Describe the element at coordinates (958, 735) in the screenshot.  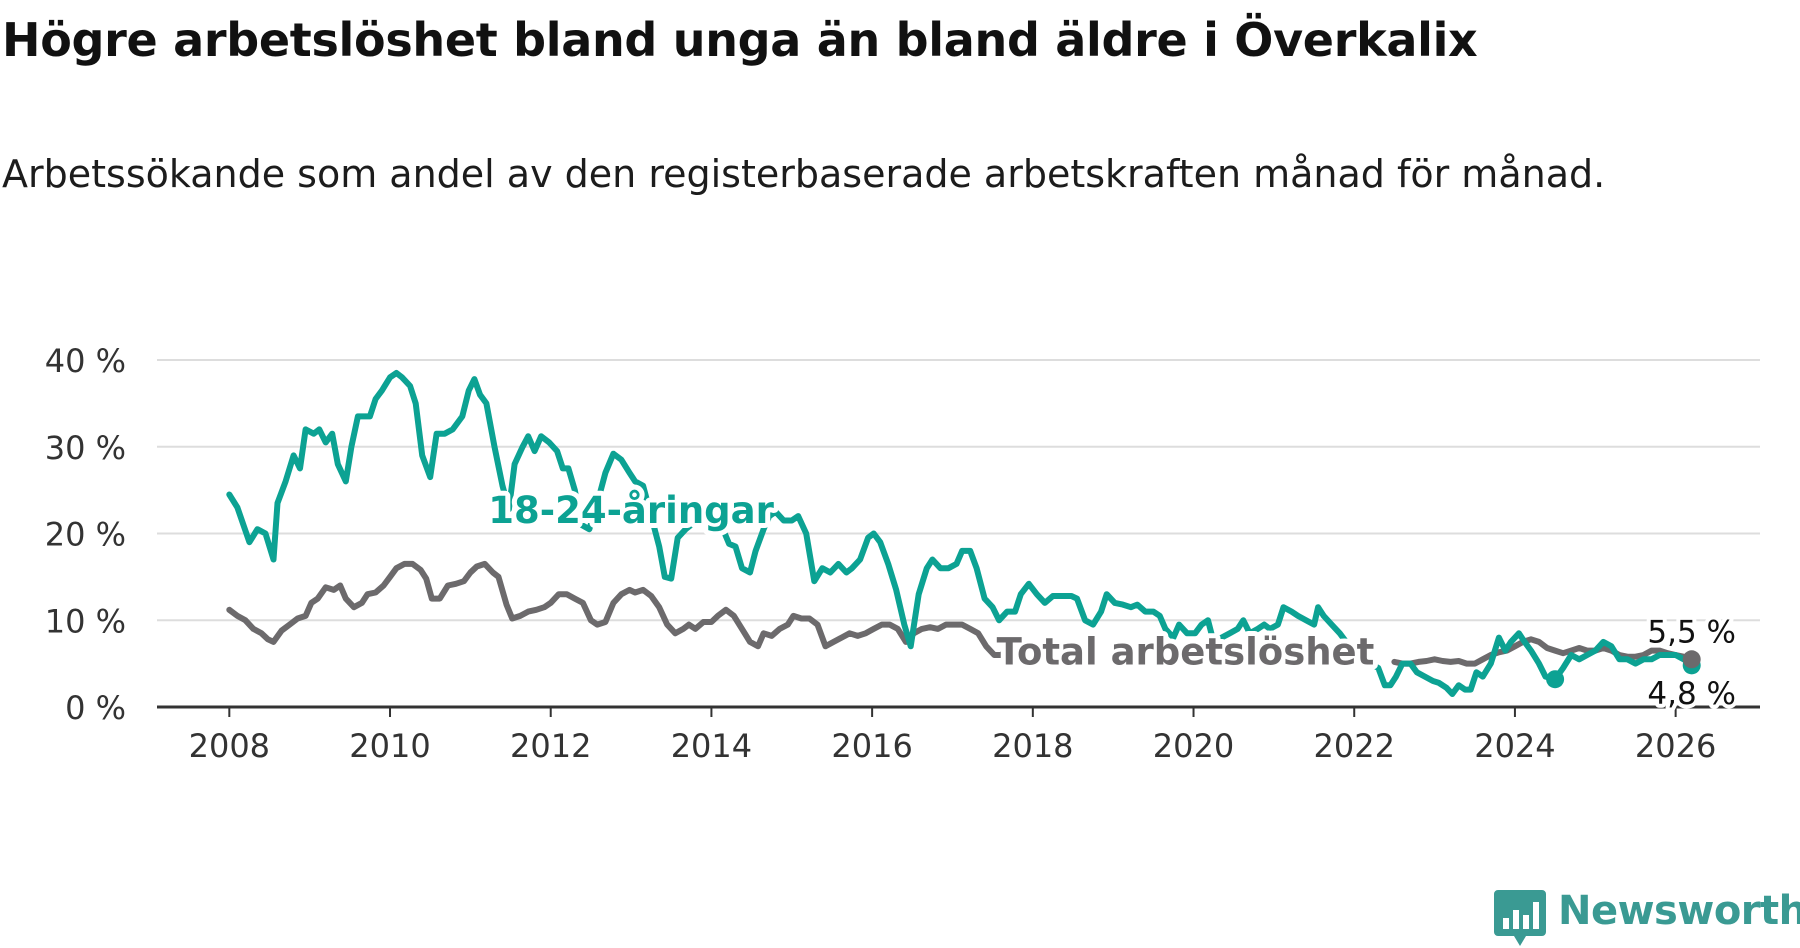
I see `x-axis-ticks: 2008 2010 2012 2014 2016 2018 2020 2022 2024 2026` at that location.